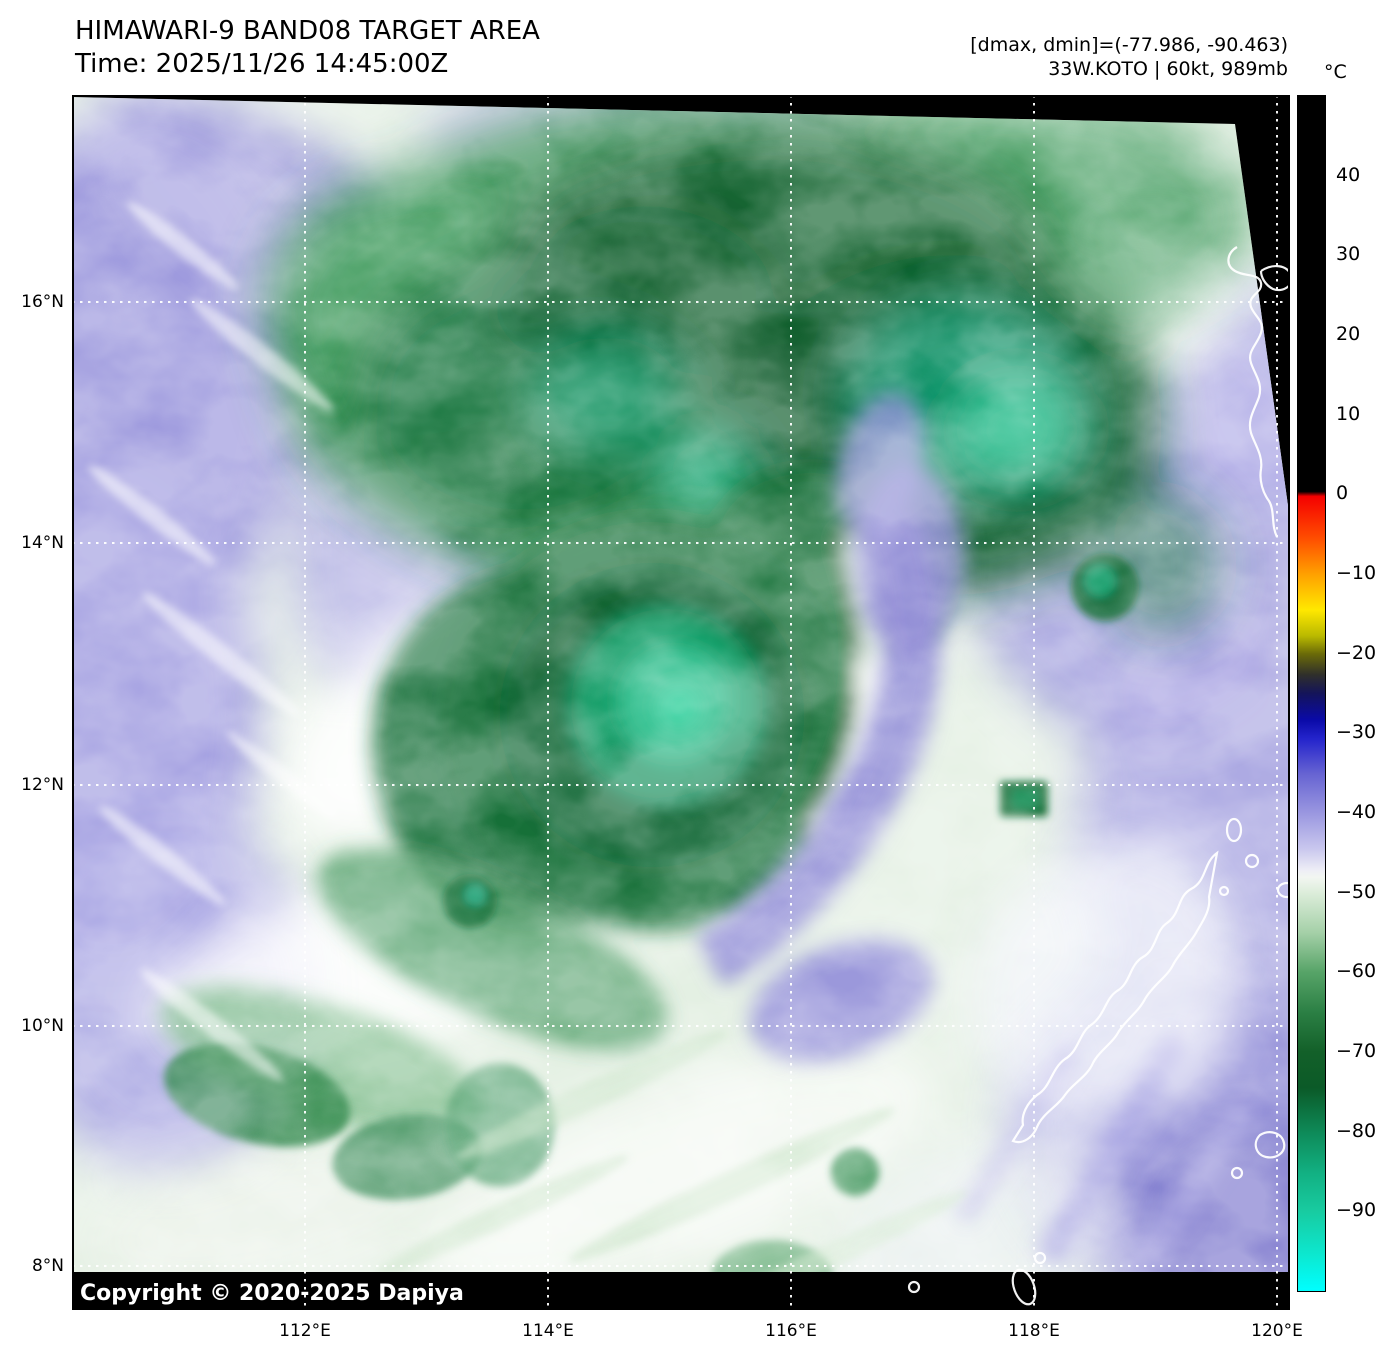 The height and width of the screenshot is (1359, 1390). Describe the element at coordinates (1348, 334) in the screenshot. I see `colorbar-tick-label: 20` at that location.